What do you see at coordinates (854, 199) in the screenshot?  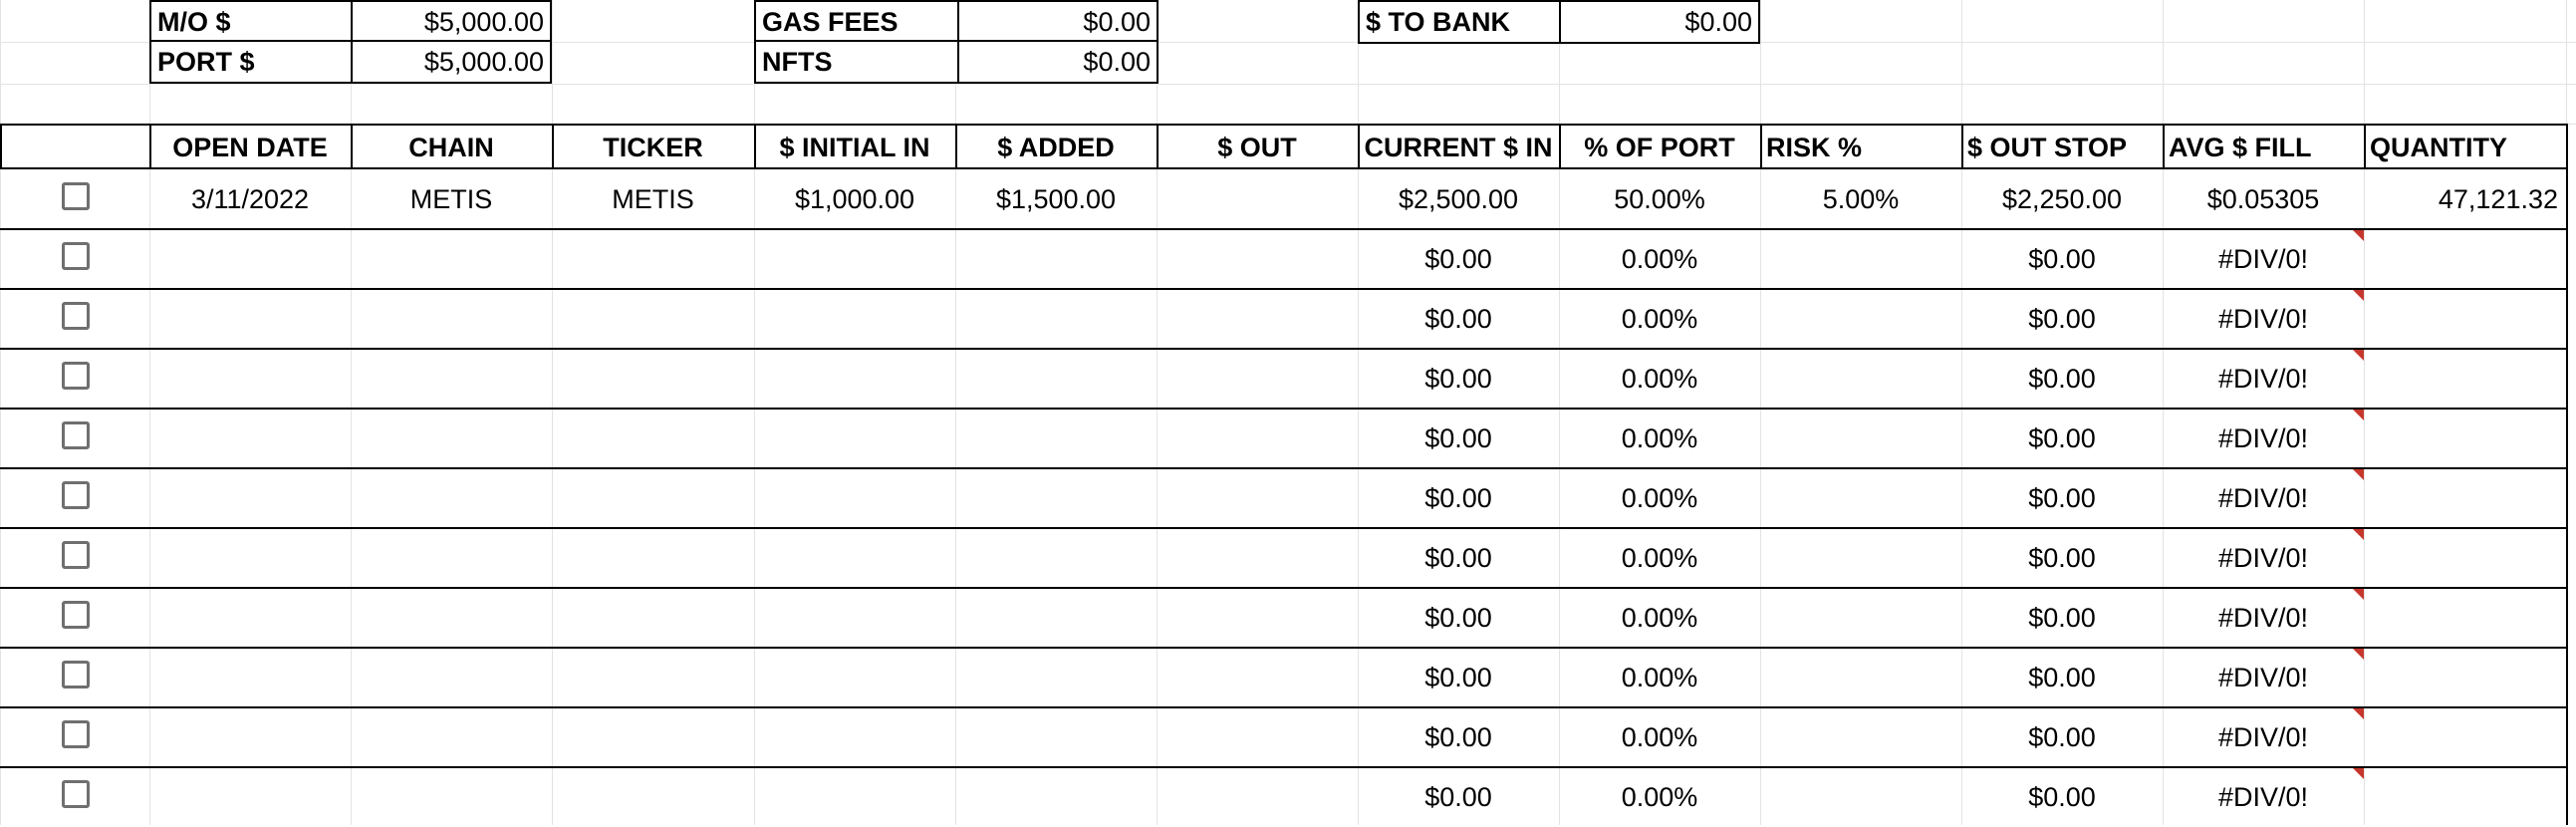 I see `cell-initial-in: $1,000.00` at bounding box center [854, 199].